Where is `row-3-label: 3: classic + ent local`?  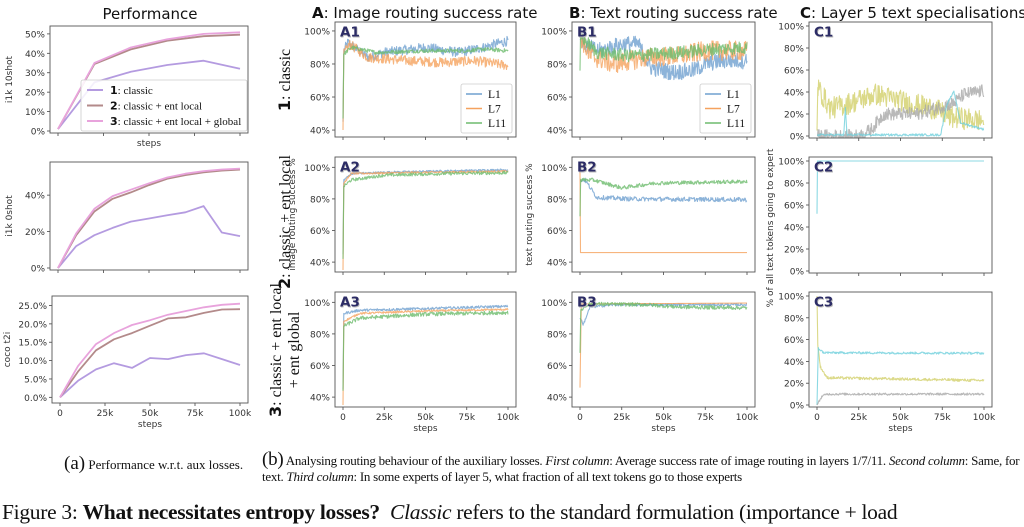 row-3-label: 3: classic + ent local is located at coordinates (275, 350).